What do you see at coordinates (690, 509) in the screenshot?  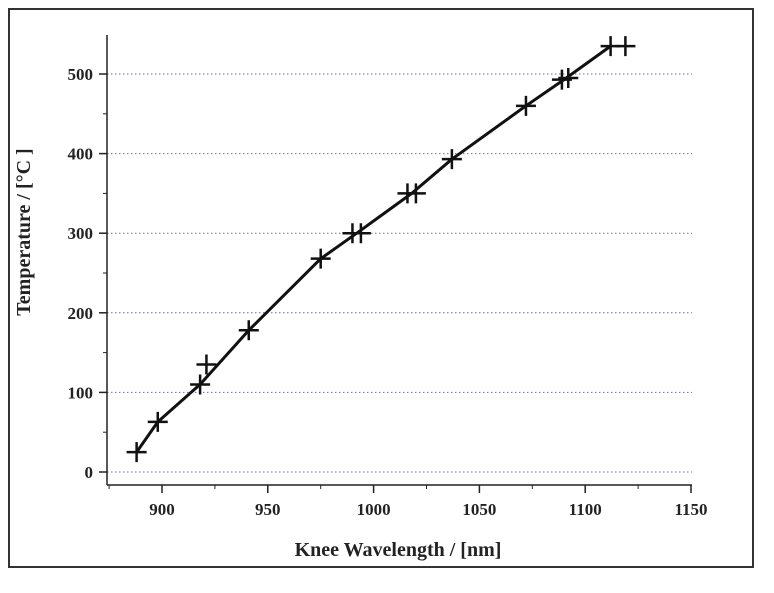 I see `x-tick-label: 1150` at bounding box center [690, 509].